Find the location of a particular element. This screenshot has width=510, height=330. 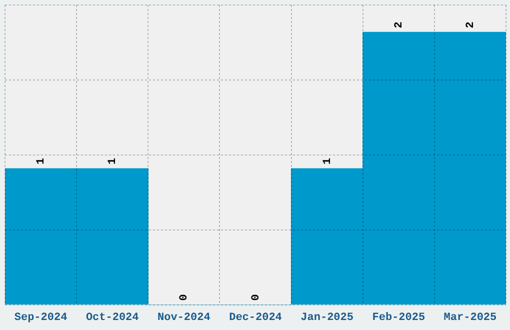

x-tick-label: Sep-2024 is located at coordinates (41, 318).